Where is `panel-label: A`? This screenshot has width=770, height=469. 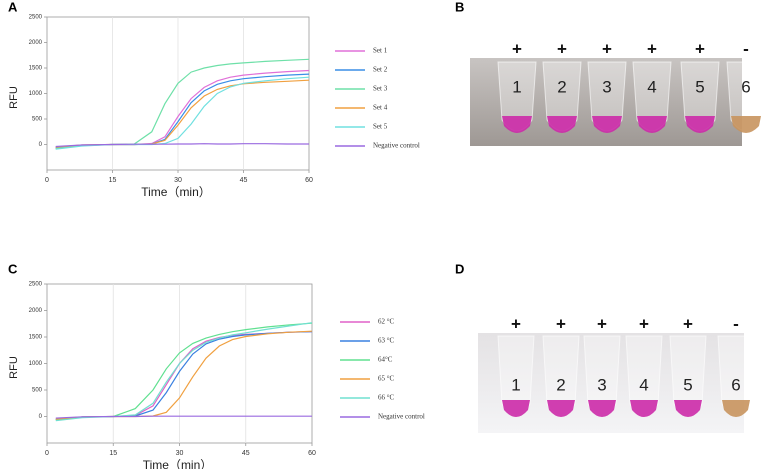 panel-label: A is located at coordinates (13, 7).